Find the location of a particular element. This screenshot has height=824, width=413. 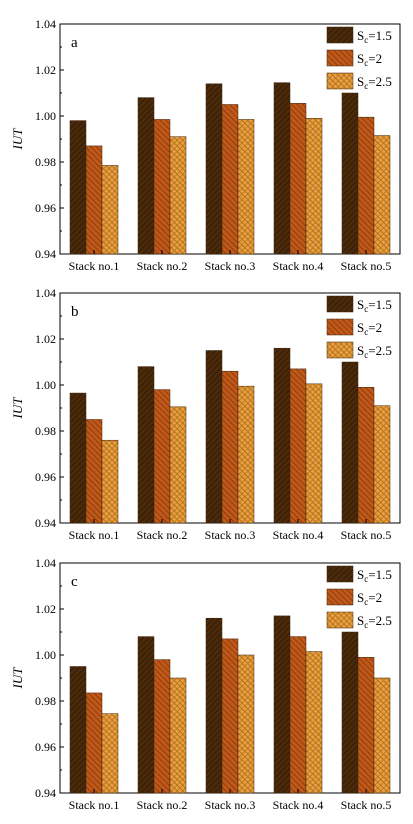

bar-c-cat5-series1 is located at coordinates (350, 712).